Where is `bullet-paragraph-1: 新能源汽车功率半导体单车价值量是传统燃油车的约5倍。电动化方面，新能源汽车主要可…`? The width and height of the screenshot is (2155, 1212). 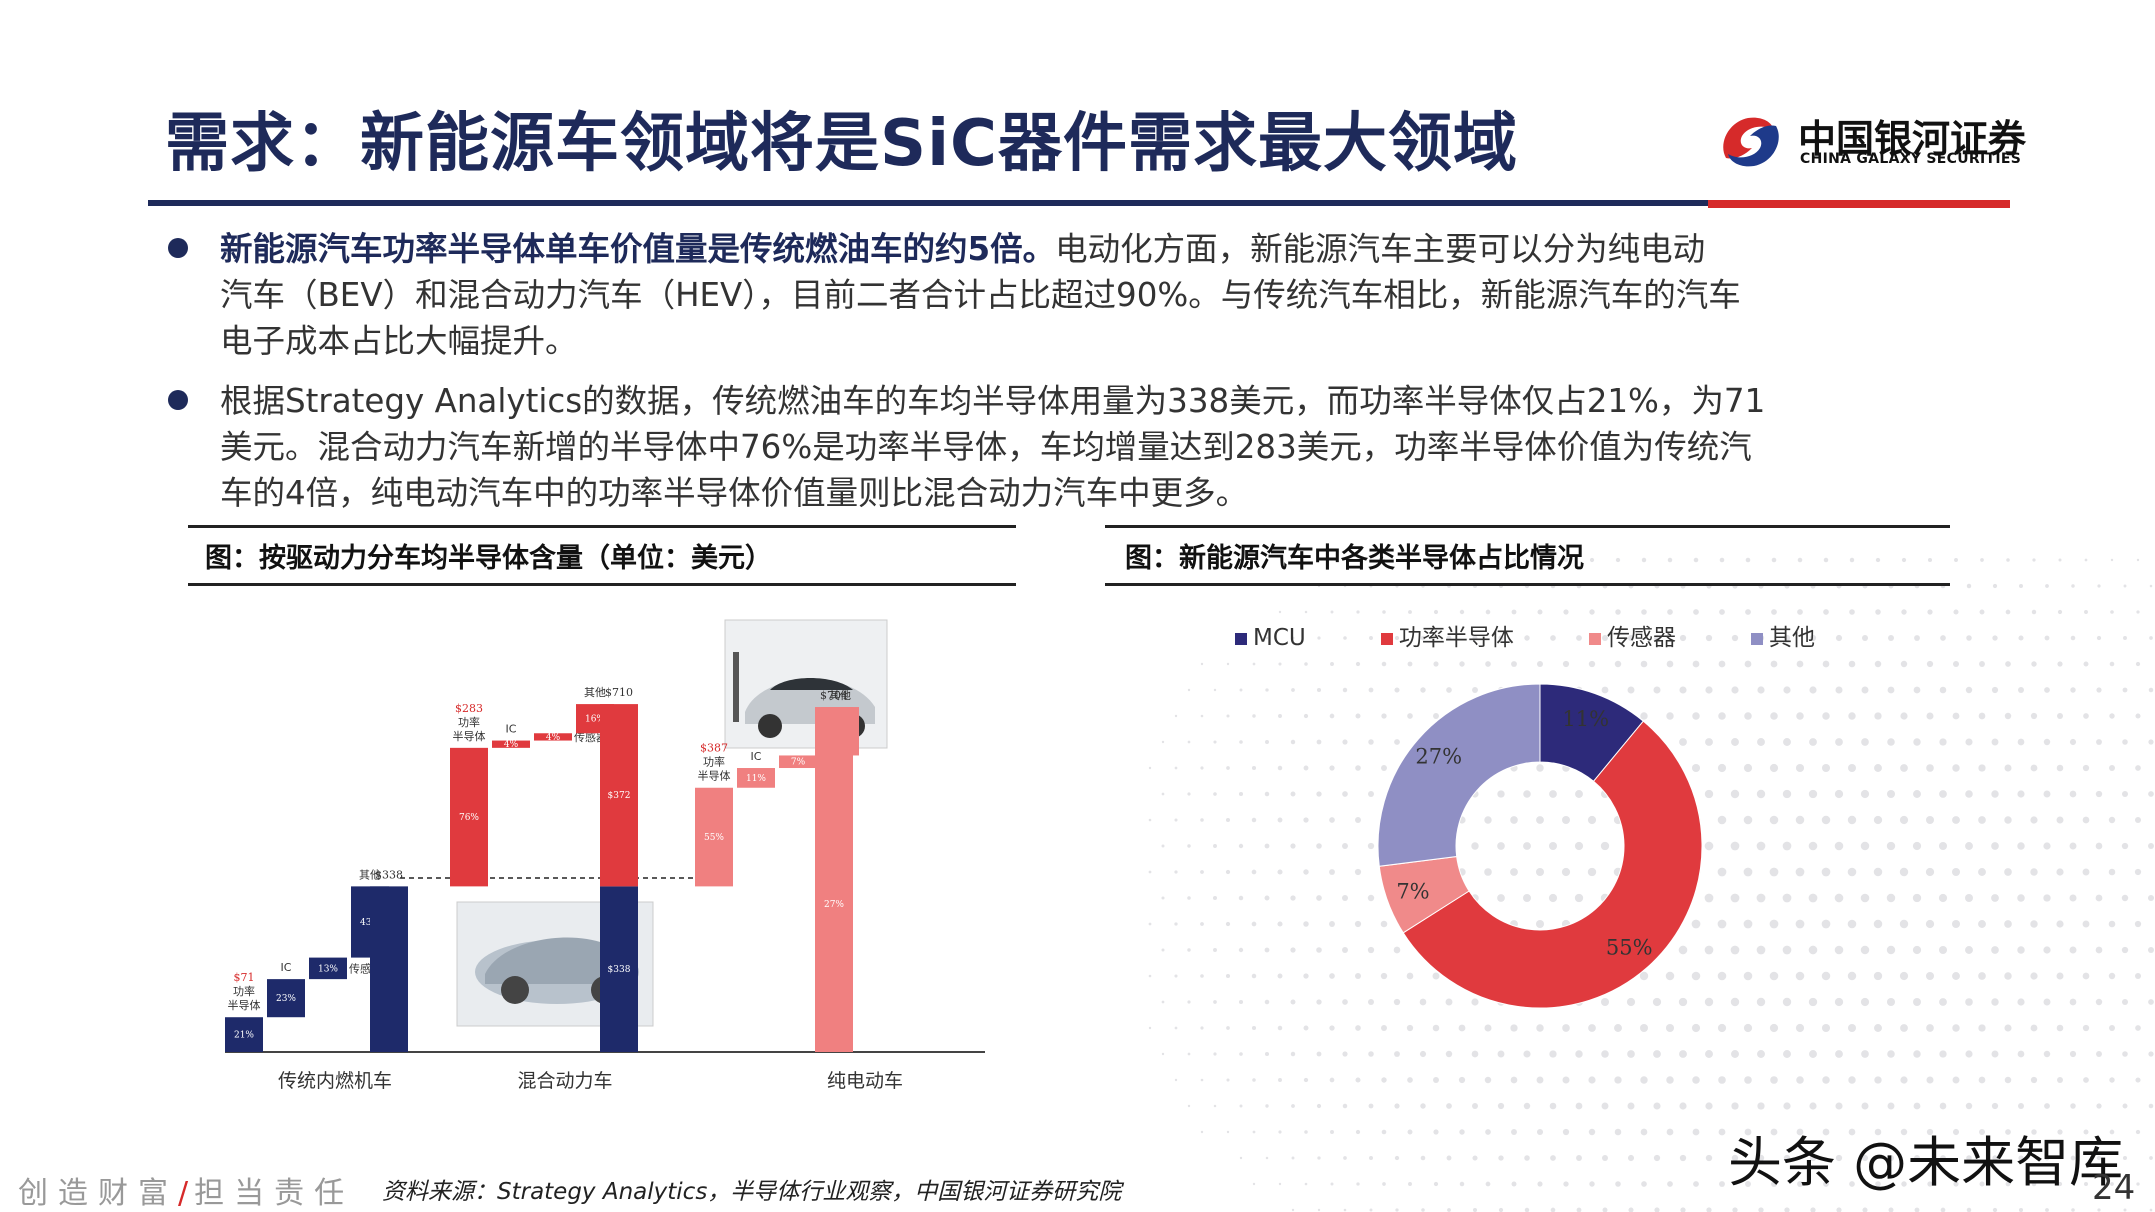 bullet-paragraph-1: 新能源汽车功率半导体单车价值量是传统燃油车的约5倍。电动化方面，新能源汽车主要可… is located at coordinates (980, 295).